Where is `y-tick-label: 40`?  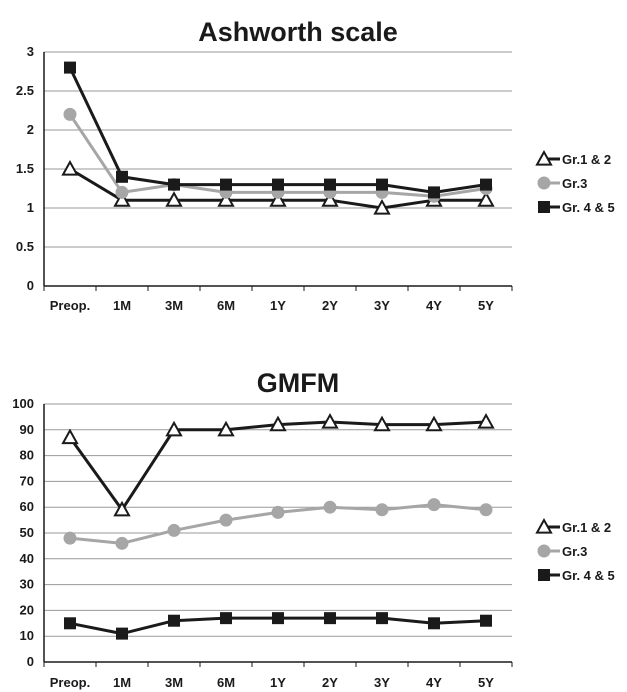
y-tick-label: 40 is located at coordinates (27, 558).